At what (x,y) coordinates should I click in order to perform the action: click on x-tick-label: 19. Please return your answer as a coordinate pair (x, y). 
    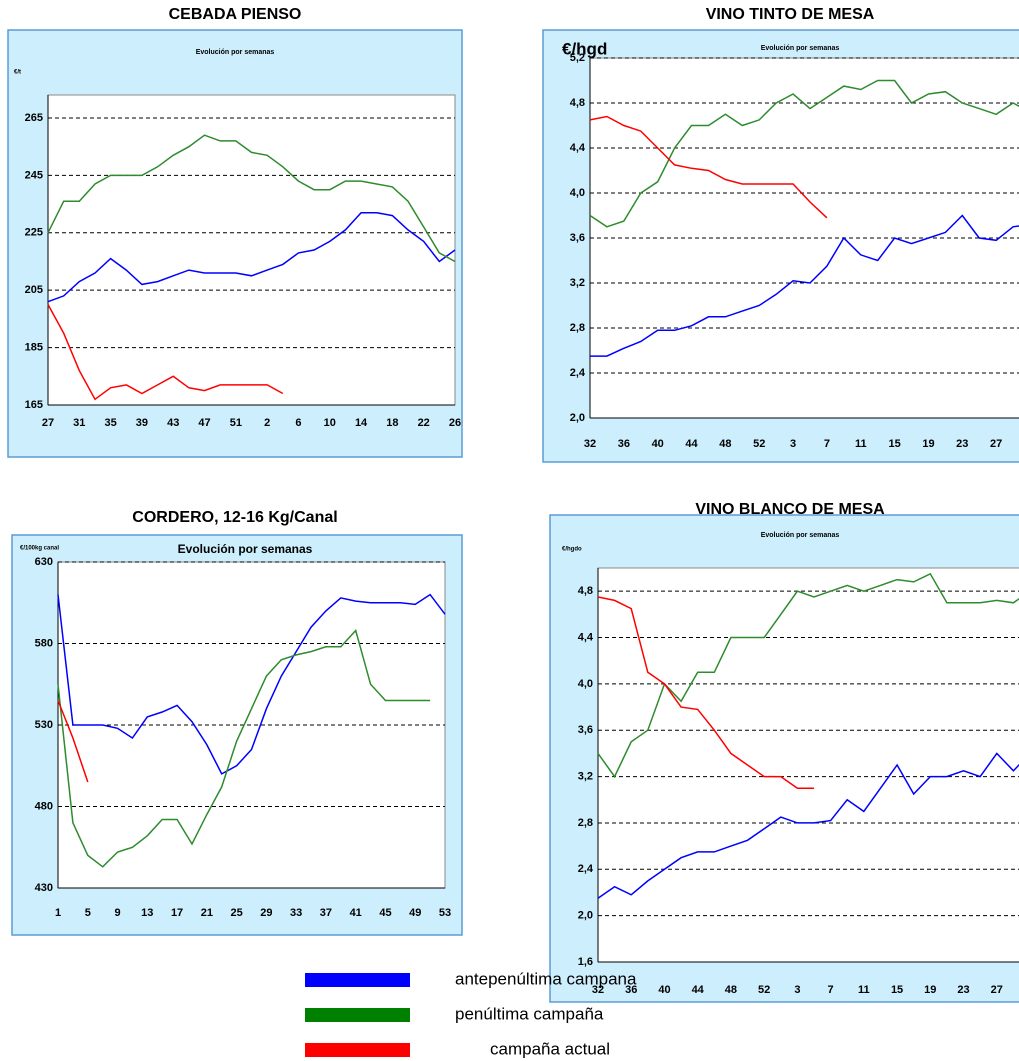
    Looking at the image, I should click on (930, 990).